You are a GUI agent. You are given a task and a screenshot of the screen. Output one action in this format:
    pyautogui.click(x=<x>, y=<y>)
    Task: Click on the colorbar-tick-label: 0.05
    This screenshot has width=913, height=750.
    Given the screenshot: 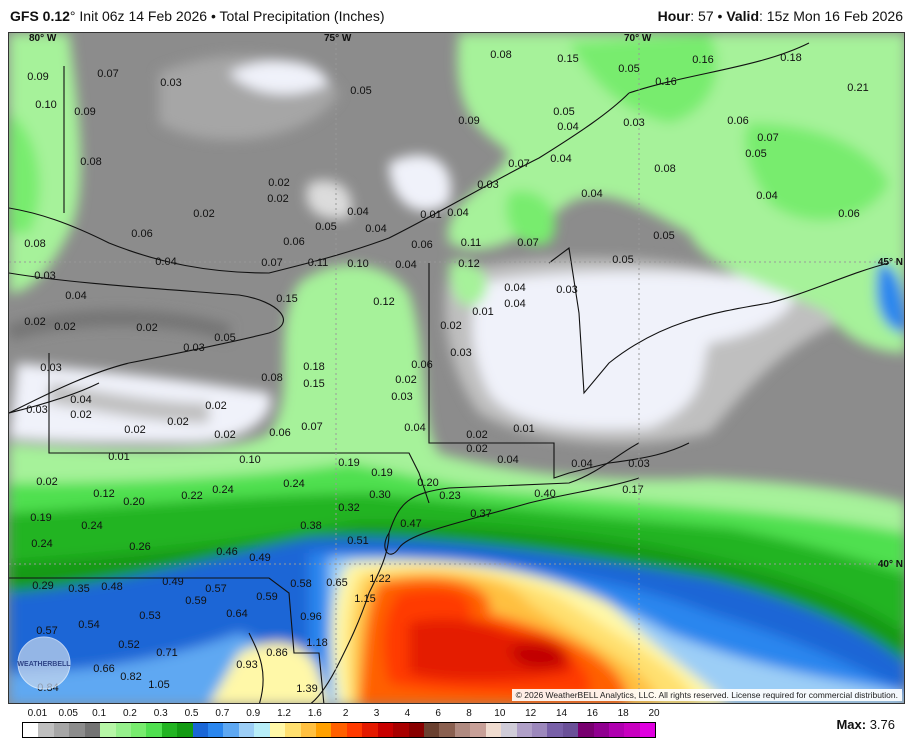 What is the action you would take?
    pyautogui.click(x=68, y=713)
    